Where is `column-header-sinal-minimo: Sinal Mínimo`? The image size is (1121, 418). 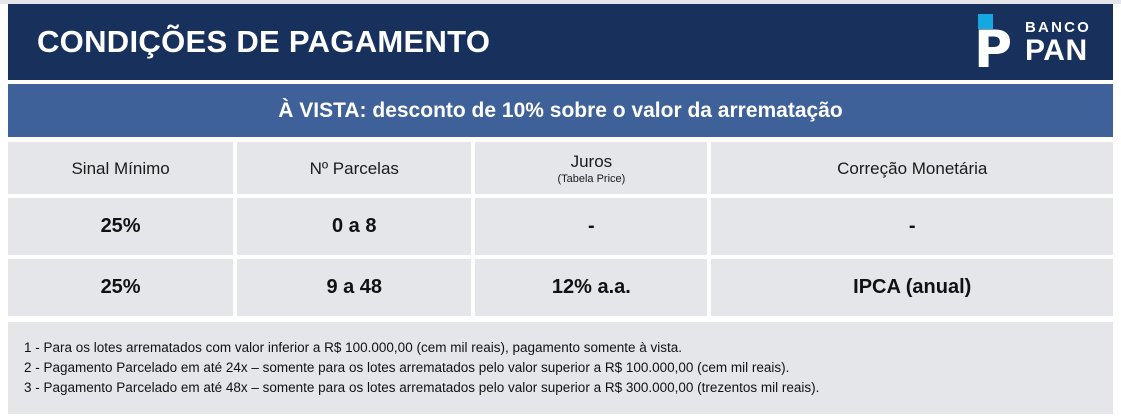 column-header-sinal-minimo: Sinal Mínimo is located at coordinates (121, 168).